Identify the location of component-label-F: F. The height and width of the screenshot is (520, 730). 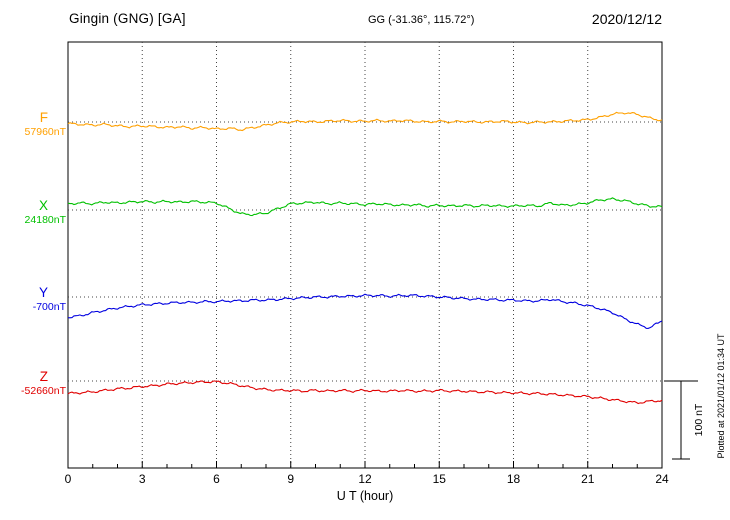
(43, 117).